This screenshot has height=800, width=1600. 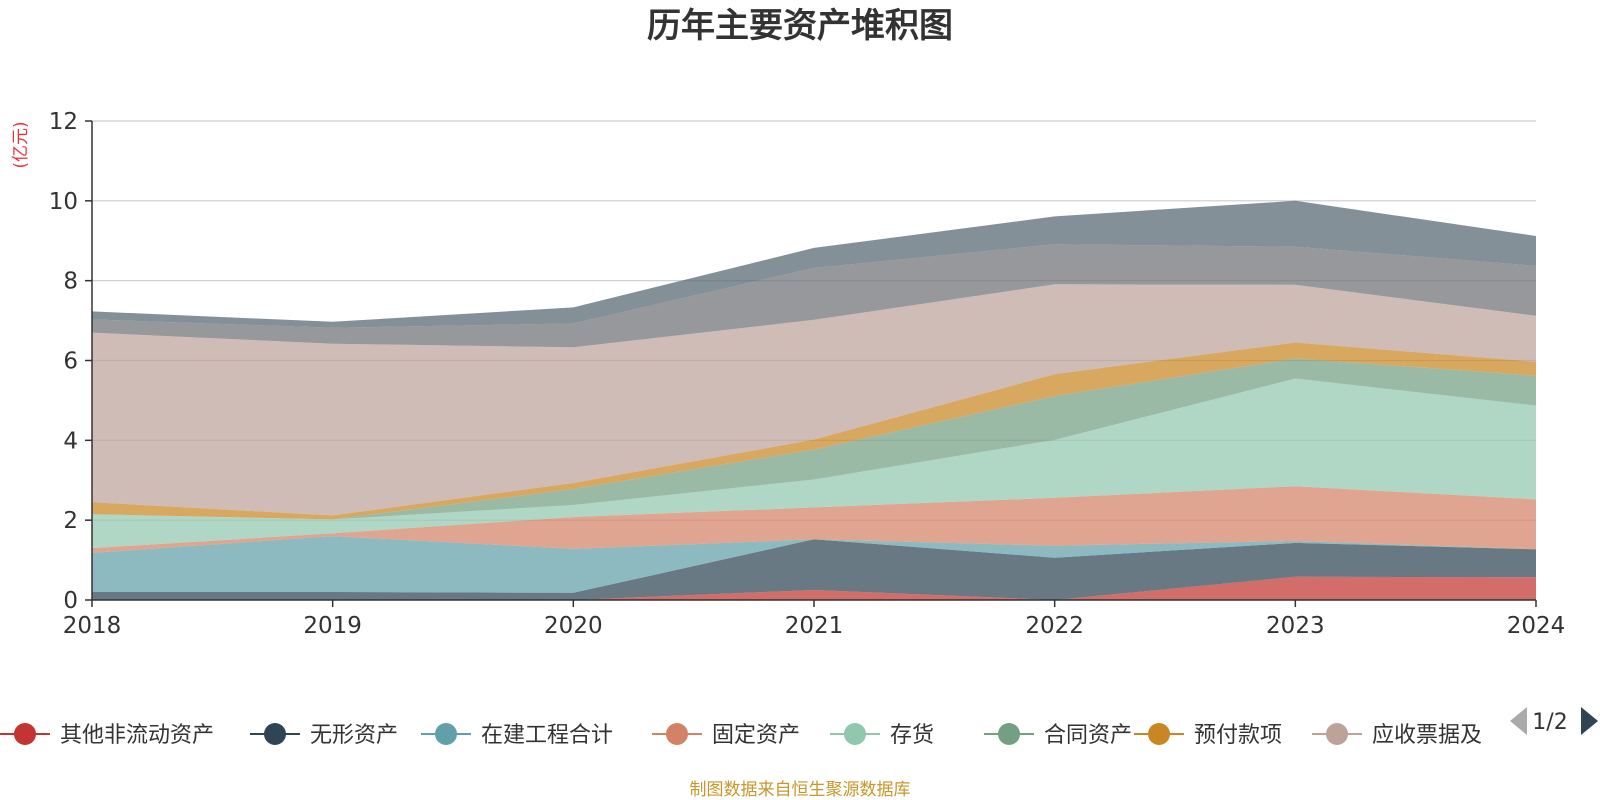 What do you see at coordinates (814, 564) in the screenshot?
I see `area-在建工程合计` at bounding box center [814, 564].